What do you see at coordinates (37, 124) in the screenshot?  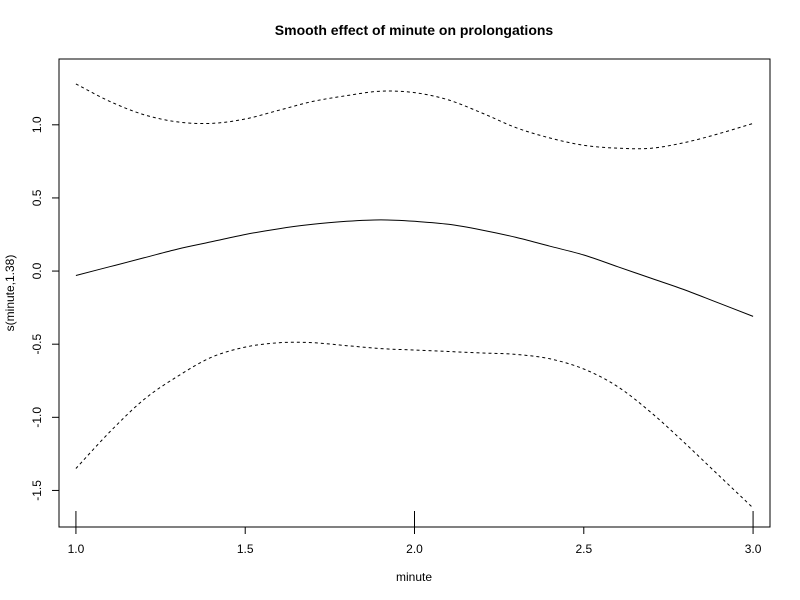 I see `y-tick-label: 1.0` at bounding box center [37, 124].